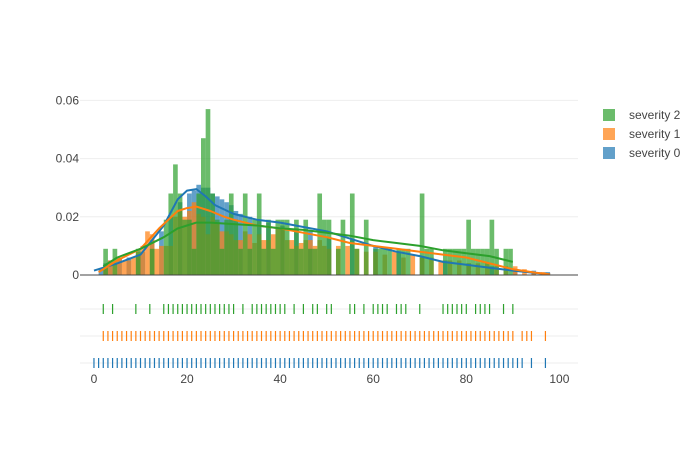 Image resolution: width=700 pixels, height=455 pixels. What do you see at coordinates (467, 379) in the screenshot?
I see `x-tick-label: 80` at bounding box center [467, 379].